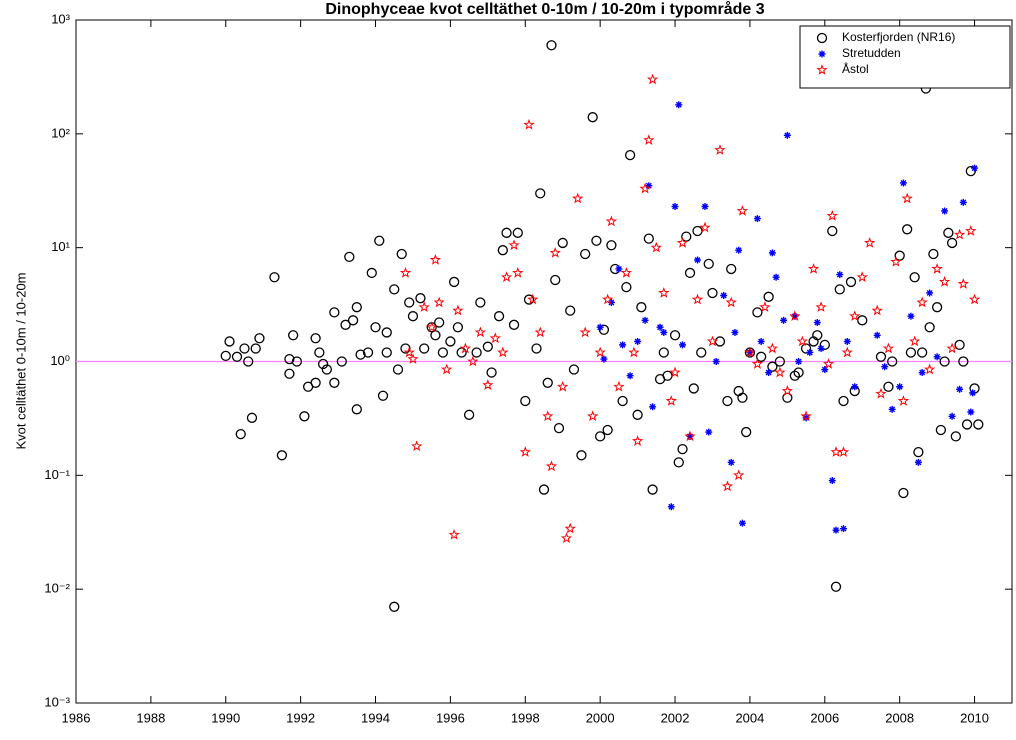 This screenshot has width=1016, height=740. What do you see at coordinates (824, 717) in the screenshot?
I see `x-tick-label: 2006` at bounding box center [824, 717].